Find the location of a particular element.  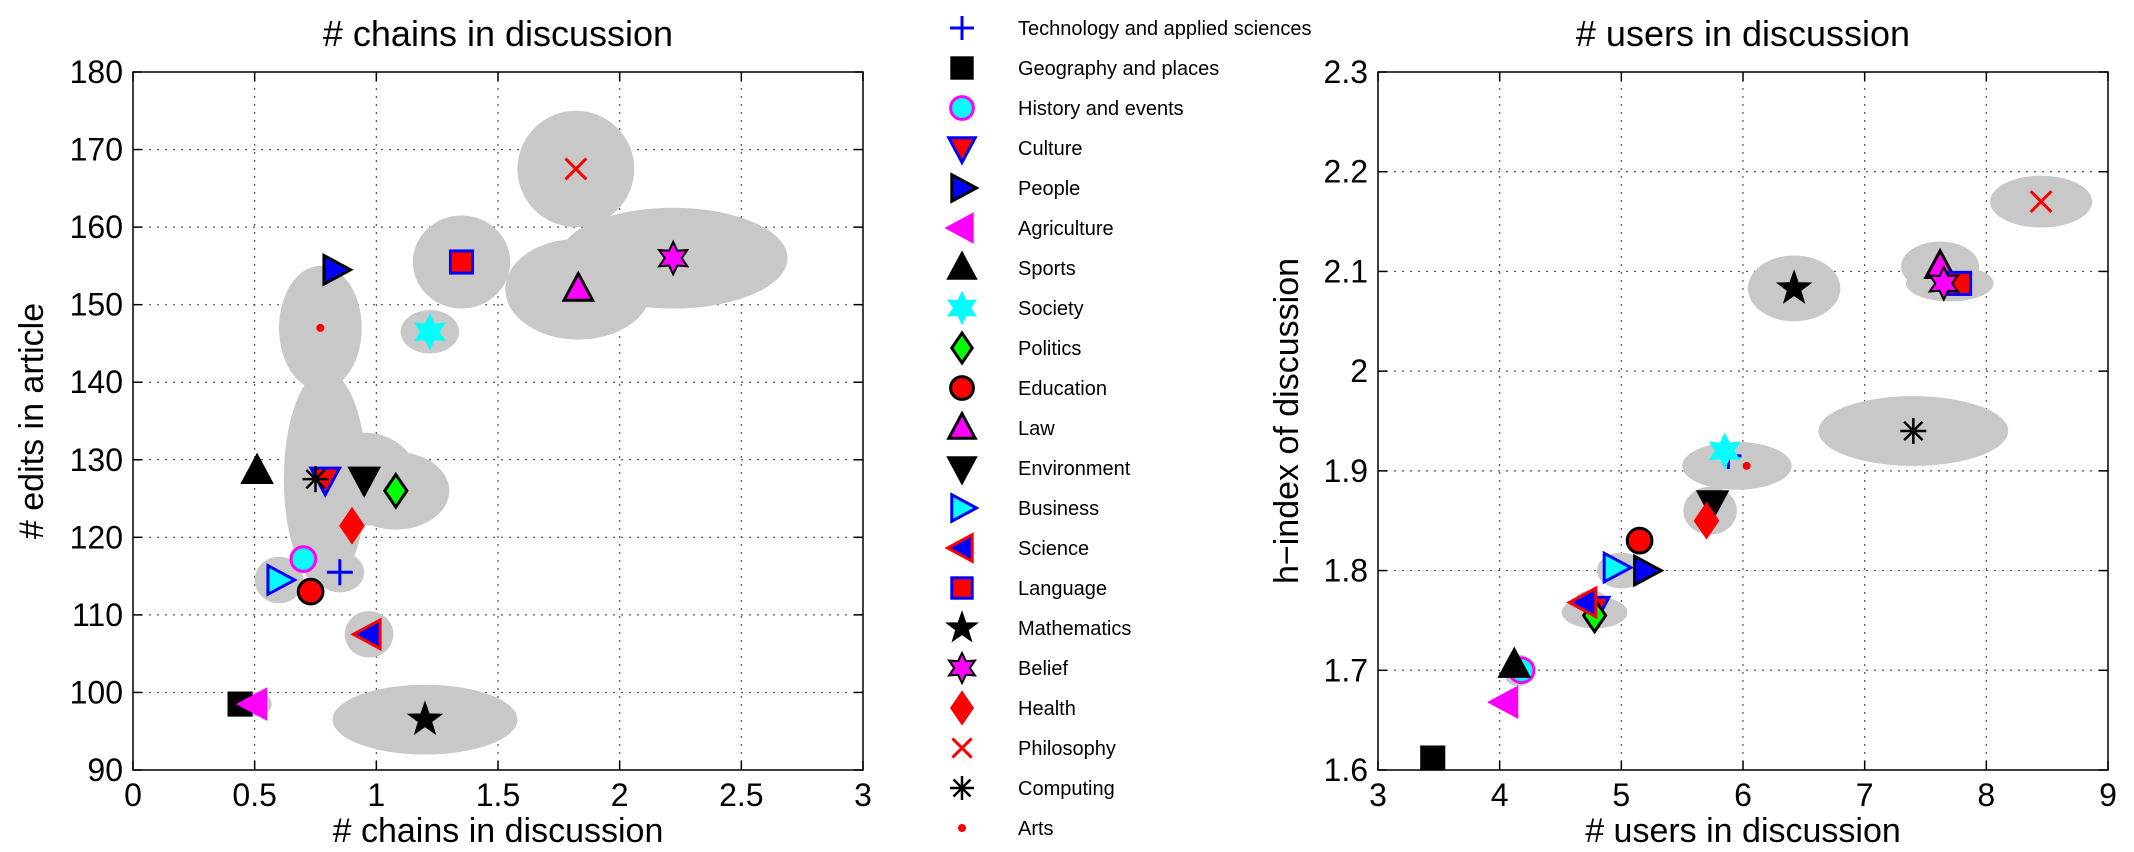

legend-entry-agriculture: Agriculture is located at coordinates (1029, 228).